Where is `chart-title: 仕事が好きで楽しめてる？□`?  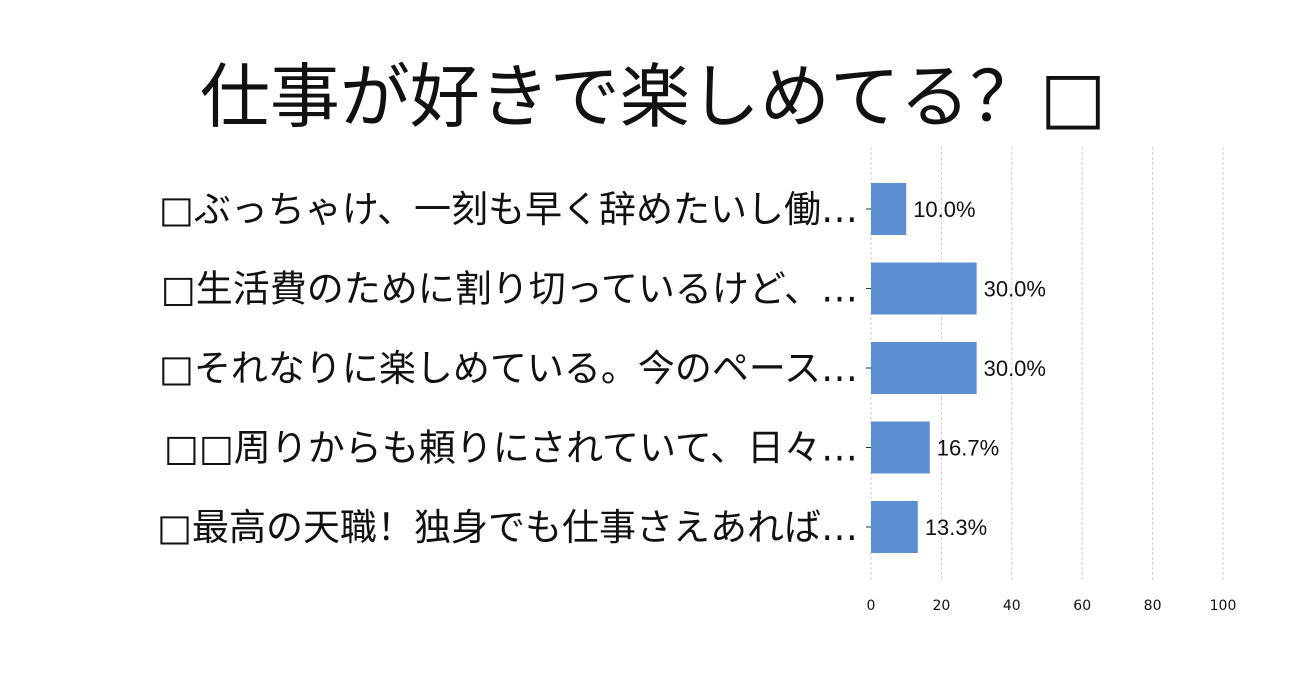
chart-title: 仕事が好きで楽しめてる？□ is located at coordinates (653, 97).